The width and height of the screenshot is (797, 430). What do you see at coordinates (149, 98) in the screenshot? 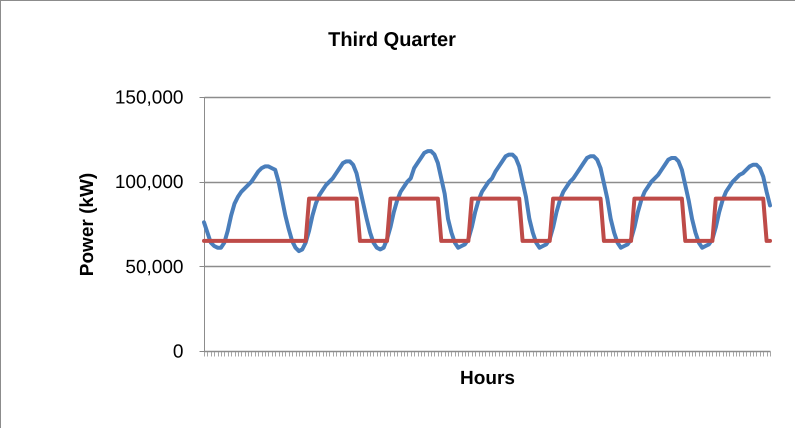
I see `y-tick-label: 150,000` at bounding box center [149, 98].